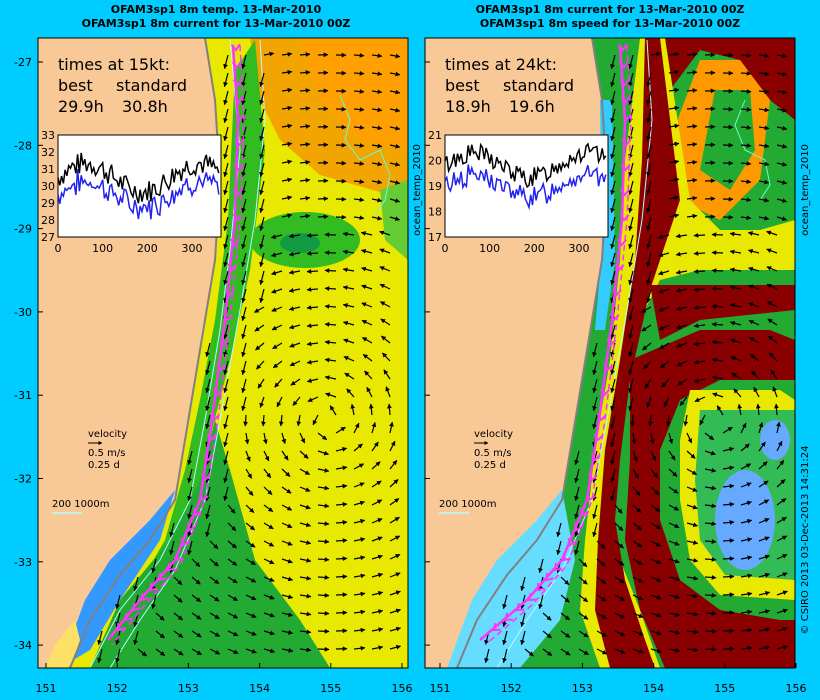 The image size is (820, 700). I want to click on best-label-left: best, so click(75, 85).